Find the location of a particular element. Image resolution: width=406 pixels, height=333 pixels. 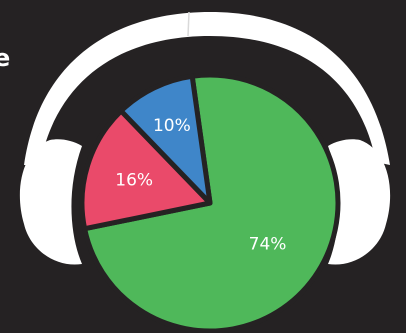

slice-label-10: 10% is located at coordinates (172, 126).